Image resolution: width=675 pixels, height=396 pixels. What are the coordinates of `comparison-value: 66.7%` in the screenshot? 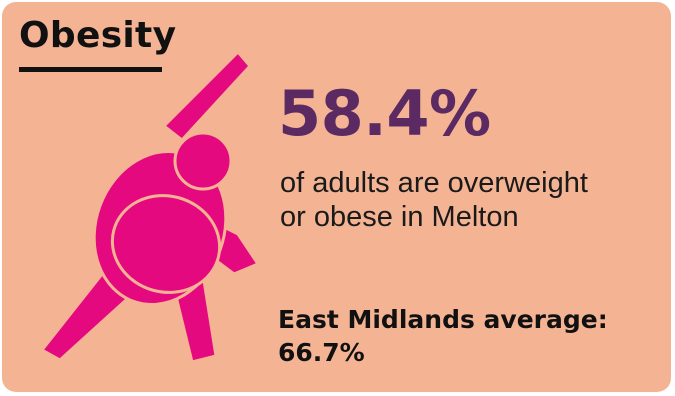 It's located at (321, 352).